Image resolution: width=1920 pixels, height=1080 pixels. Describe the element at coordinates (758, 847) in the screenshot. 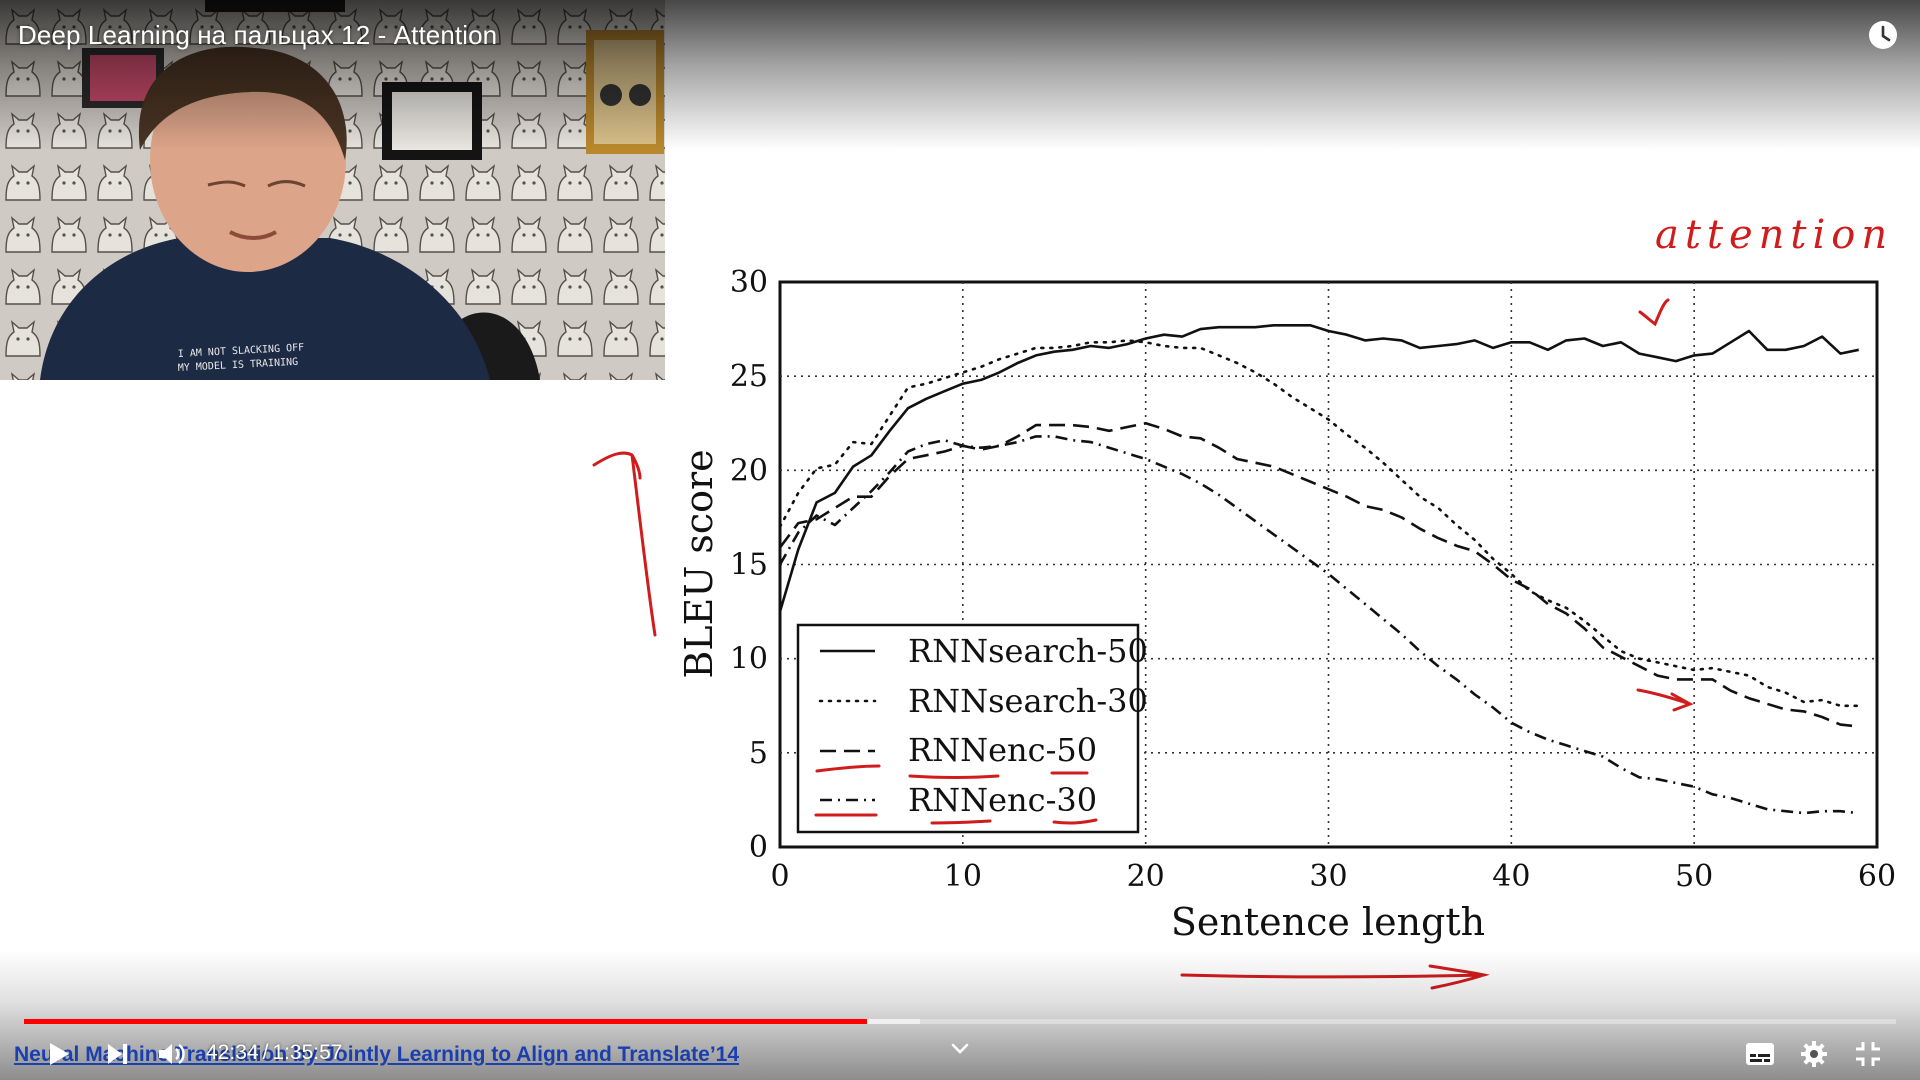

I see `y-tick-label: 0` at that location.